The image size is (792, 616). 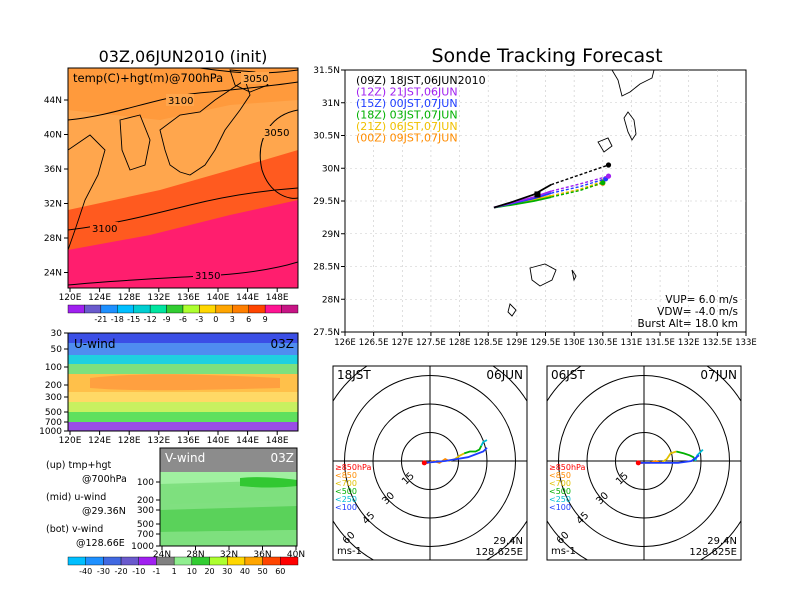 What do you see at coordinates (245, 571) in the screenshot?
I see `colorbar-label: 40` at bounding box center [245, 571].